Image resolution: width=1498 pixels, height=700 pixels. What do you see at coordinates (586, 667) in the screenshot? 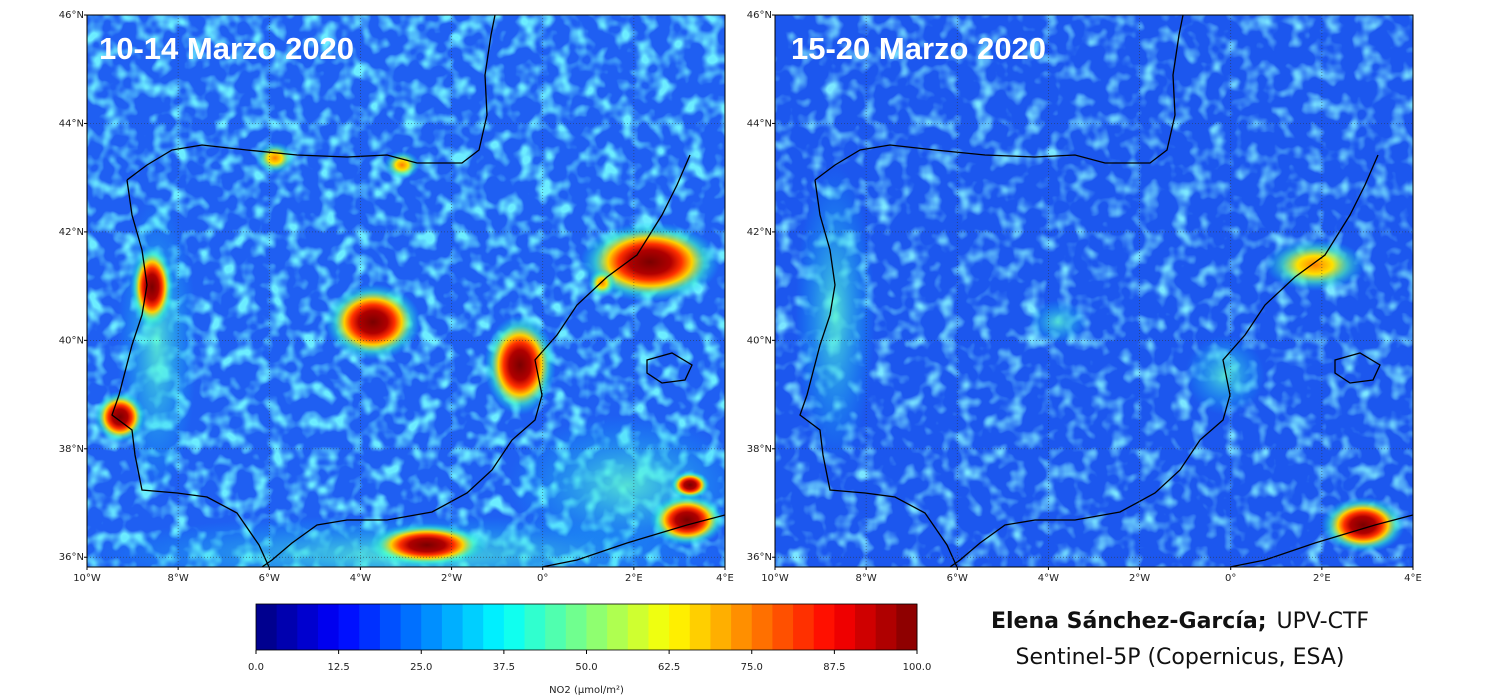
I see `colorbar-tick-label: 50.0` at bounding box center [586, 667].